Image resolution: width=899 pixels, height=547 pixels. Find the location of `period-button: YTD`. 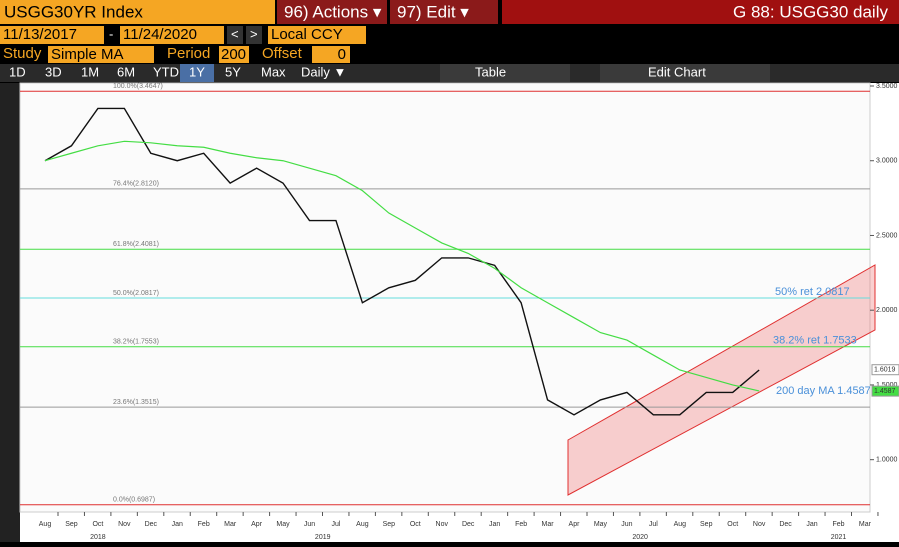

period-button: YTD is located at coordinates (166, 71).